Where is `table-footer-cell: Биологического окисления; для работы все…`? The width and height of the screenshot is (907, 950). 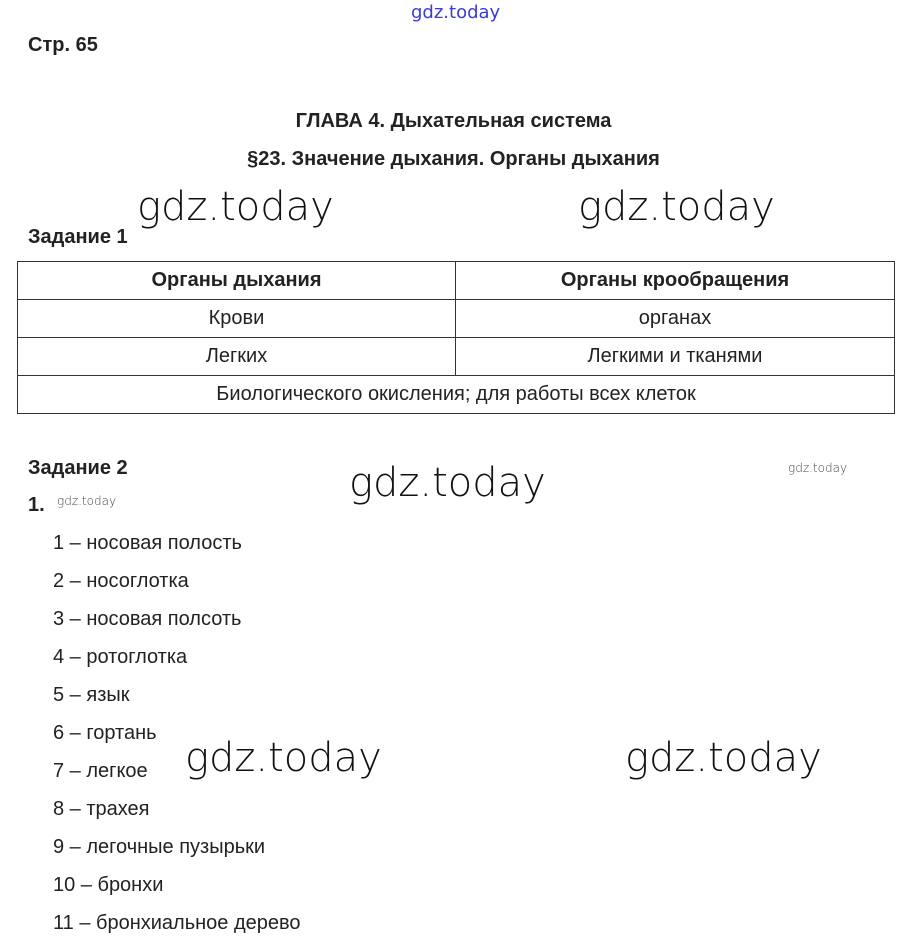
table-footer-cell: Биологического окисления; для работы все… is located at coordinates (456, 394).